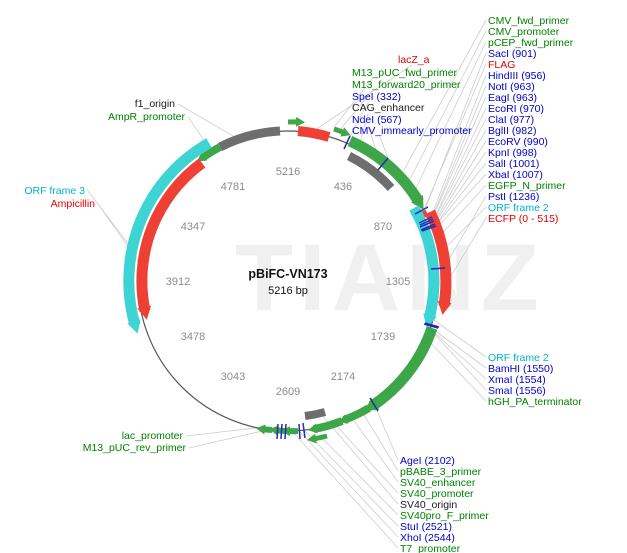 The height and width of the screenshot is (553, 627). What do you see at coordinates (147, 117) in the screenshot?
I see `feature-label-ampr-promoter: AmpR_promoter` at bounding box center [147, 117].